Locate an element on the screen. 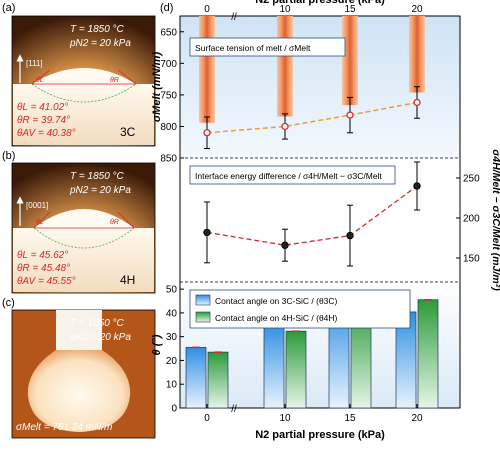 The image size is (500, 453). panel-a-temp: T = 1850 °C is located at coordinates (97, 29).